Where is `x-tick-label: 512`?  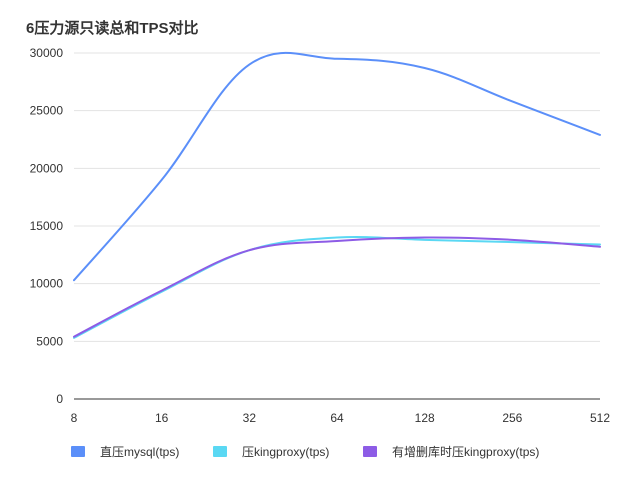 x-tick-label: 512 is located at coordinates (600, 418).